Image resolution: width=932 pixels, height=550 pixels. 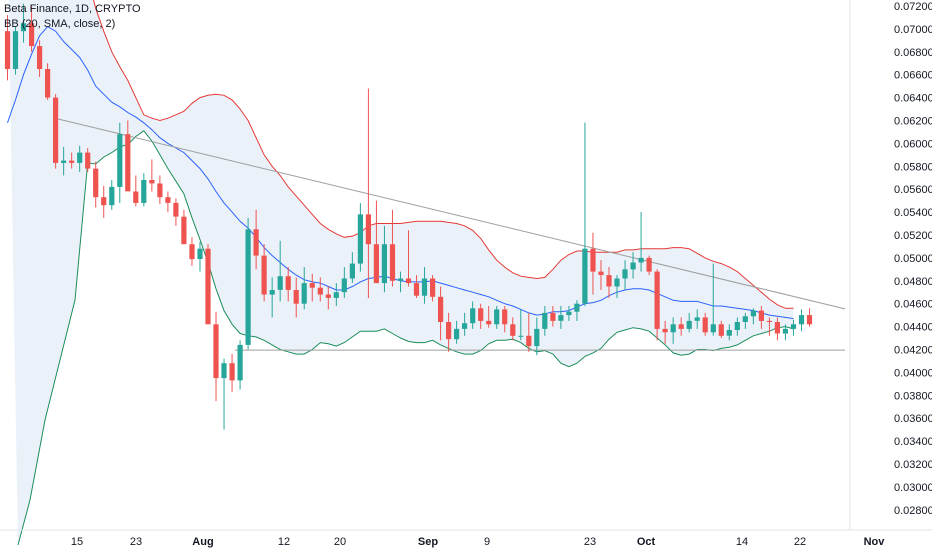 What do you see at coordinates (913, 396) in the screenshot?
I see `price-tick-label: 0.03800` at bounding box center [913, 396].